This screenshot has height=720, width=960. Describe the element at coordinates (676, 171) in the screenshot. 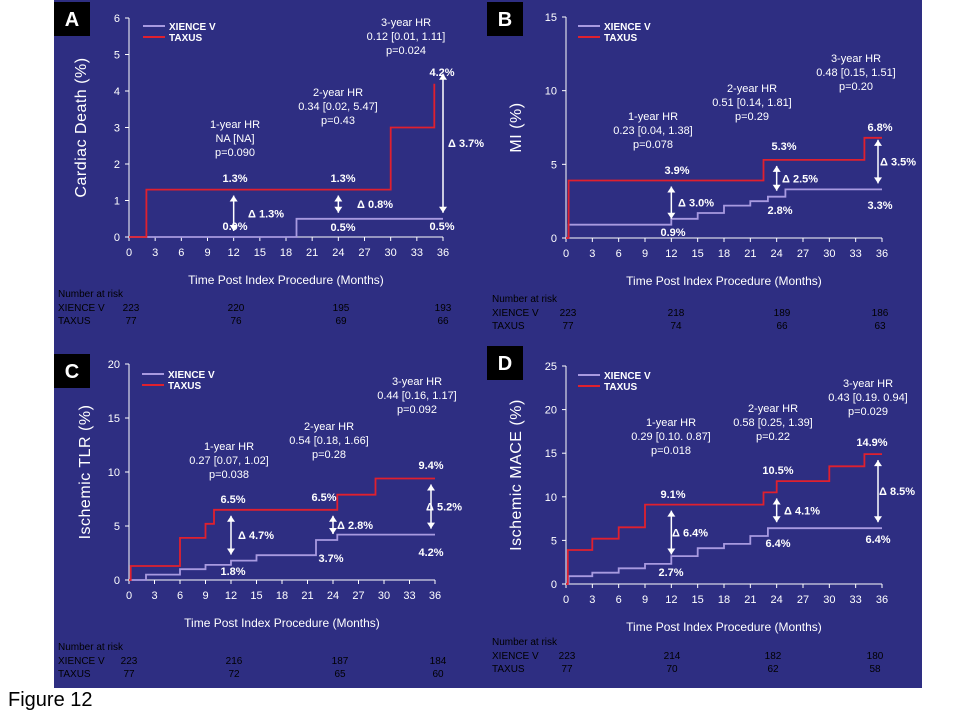

I see `taxus-value-label: 3.9%` at that location.